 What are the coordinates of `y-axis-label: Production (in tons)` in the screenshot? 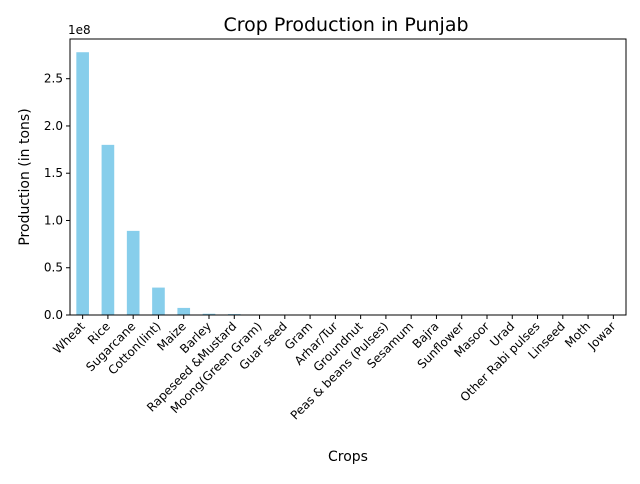 It's located at (25, 176).